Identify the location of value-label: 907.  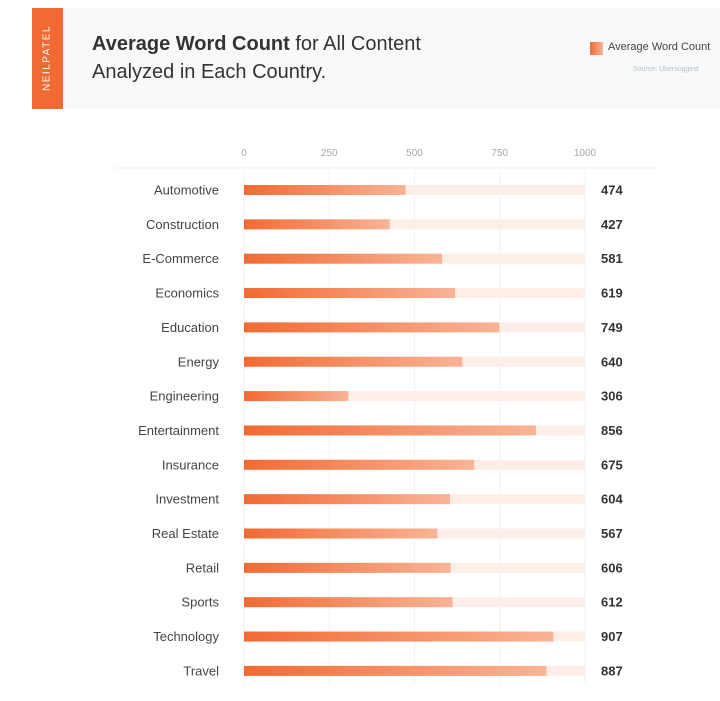
(612, 636).